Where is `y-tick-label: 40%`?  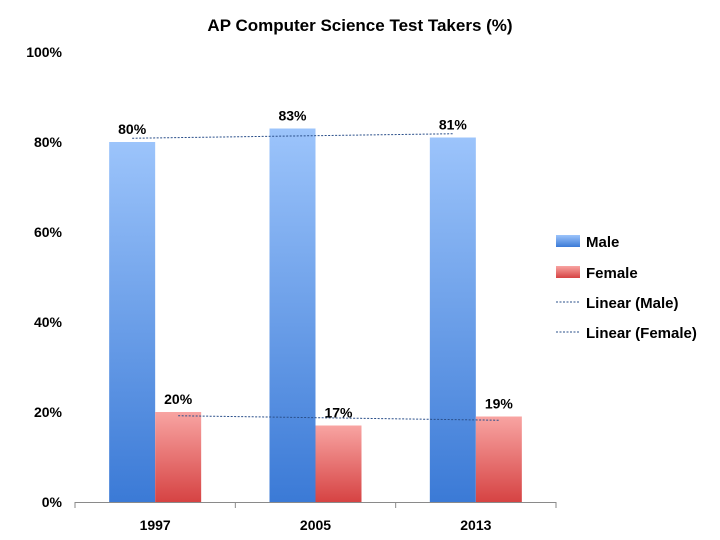 y-tick-label: 40% is located at coordinates (48, 322).